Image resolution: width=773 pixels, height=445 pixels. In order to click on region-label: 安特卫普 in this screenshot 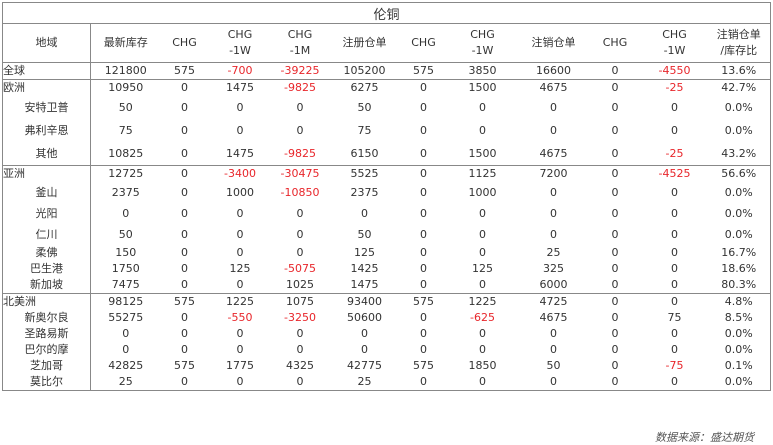, I will do `click(46, 107)`.